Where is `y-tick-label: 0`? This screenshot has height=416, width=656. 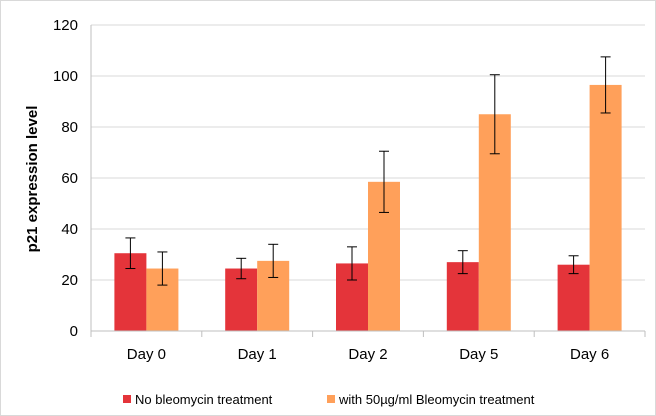 y-tick-label: 0 is located at coordinates (74, 331).